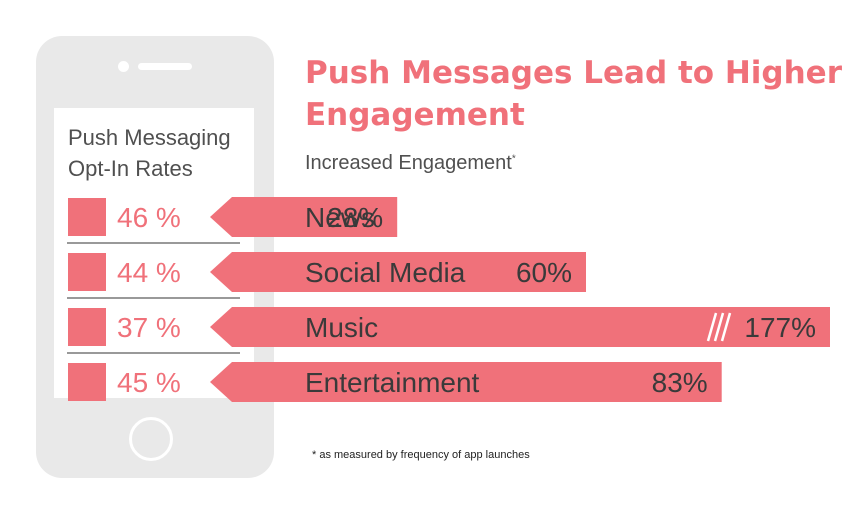 Image resolution: width=860 pixels, height=521 pixels. I want to click on opt-in-rates-title: Push Messaging Opt-In Rates, so click(149, 153).